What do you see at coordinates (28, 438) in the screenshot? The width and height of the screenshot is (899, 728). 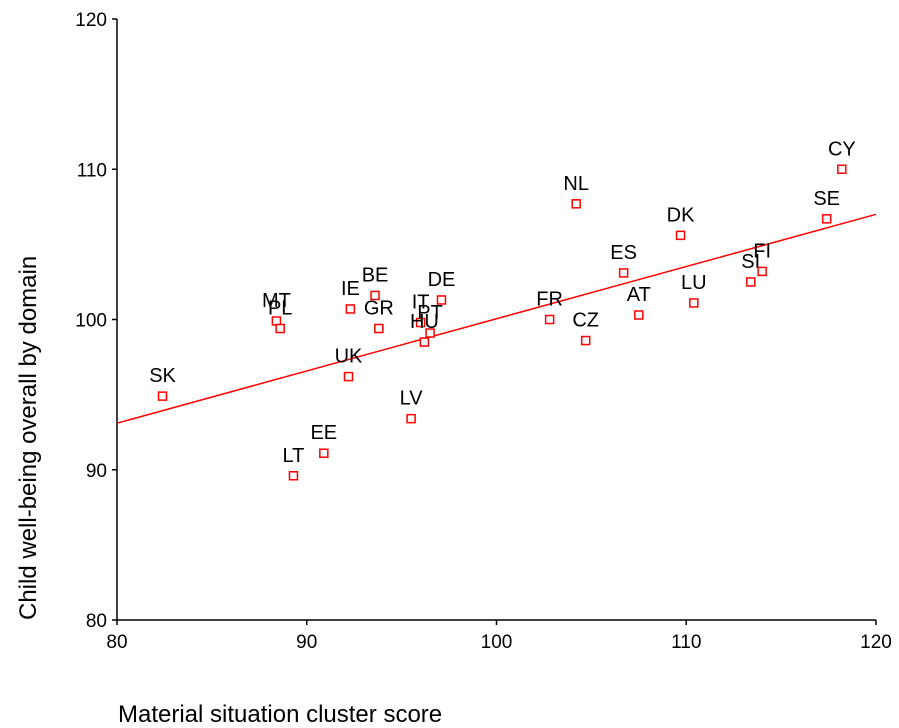 I see `y-axis-title: Child well-being overall by domain` at bounding box center [28, 438].